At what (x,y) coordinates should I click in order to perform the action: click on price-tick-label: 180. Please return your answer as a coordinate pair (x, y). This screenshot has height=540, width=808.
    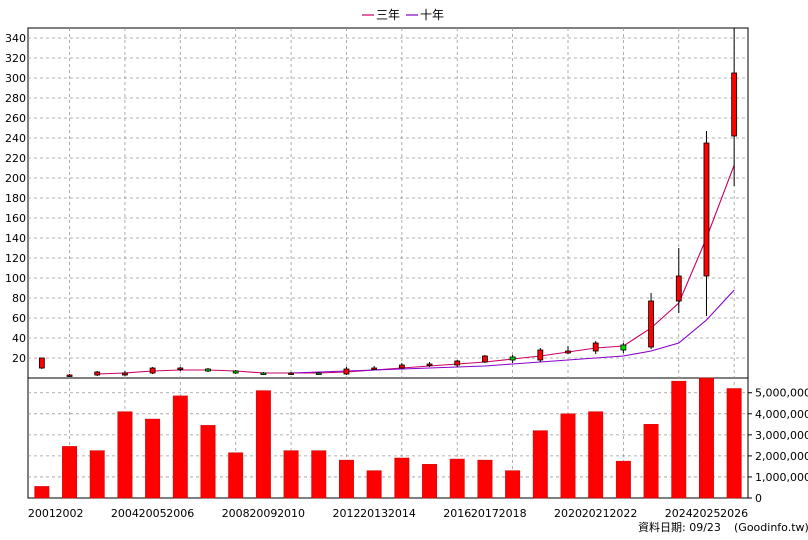
    Looking at the image, I should click on (15, 198).